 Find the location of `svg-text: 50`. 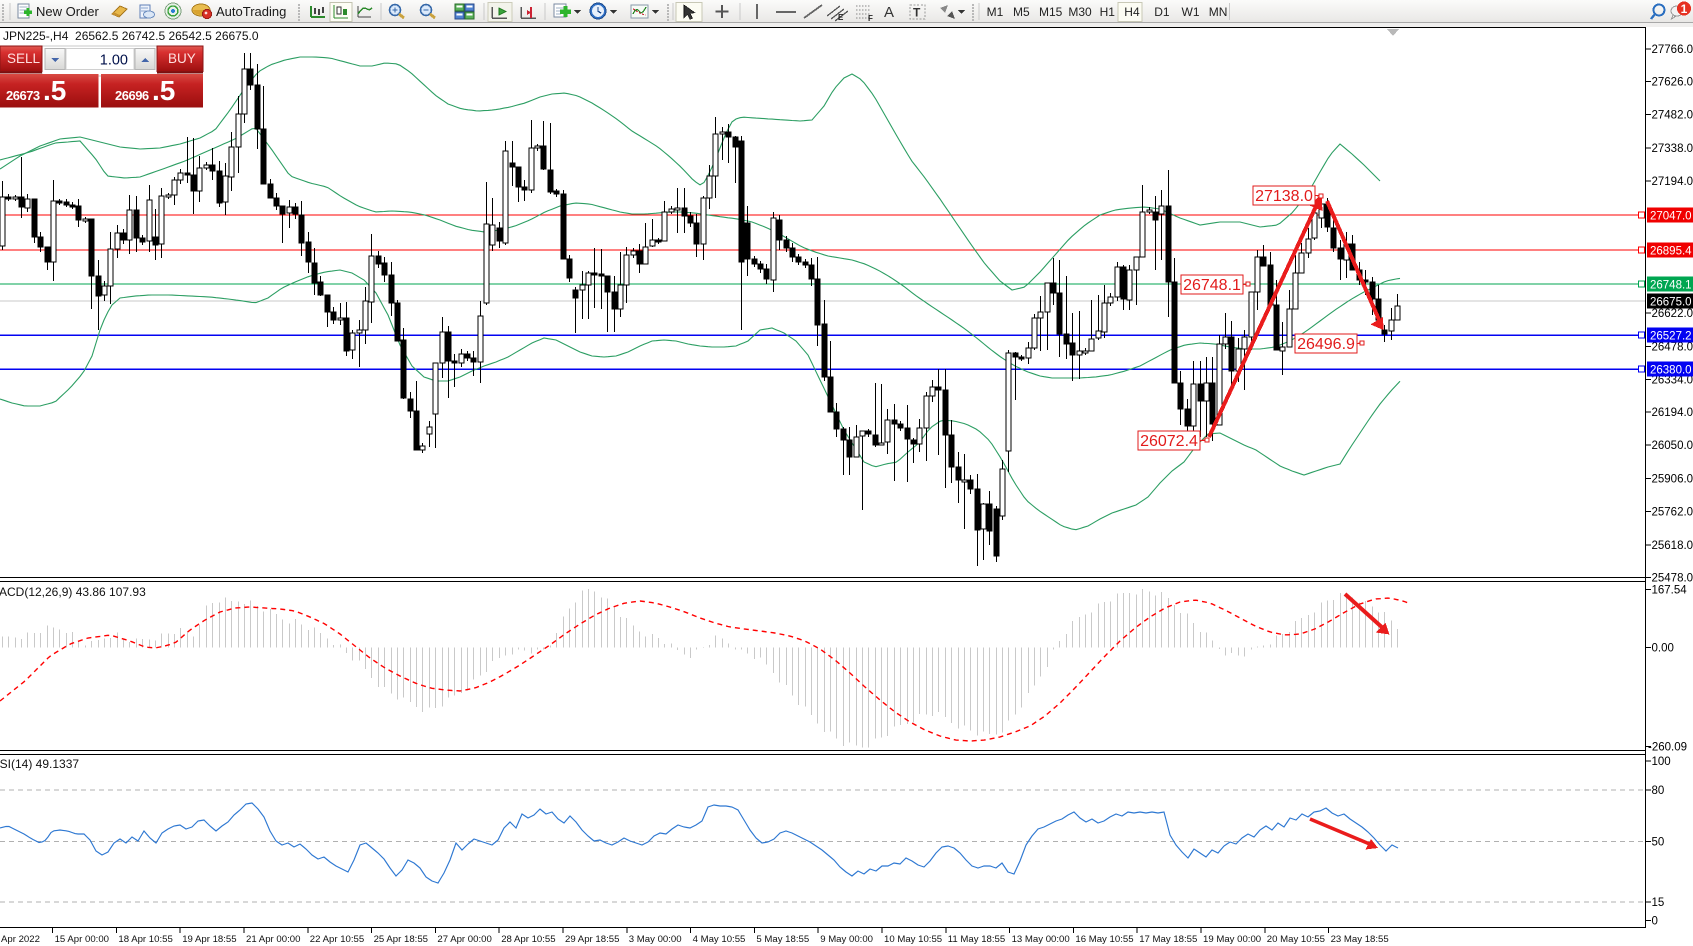

svg-text: 50 is located at coordinates (1658, 843).